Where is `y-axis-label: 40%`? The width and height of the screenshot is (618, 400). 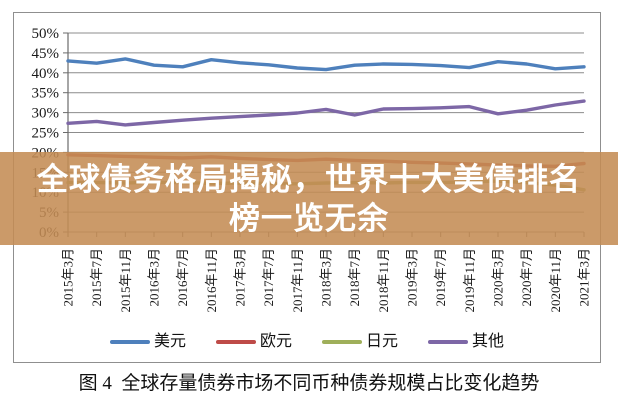
y-axis-label: 40% is located at coordinates (46, 74).